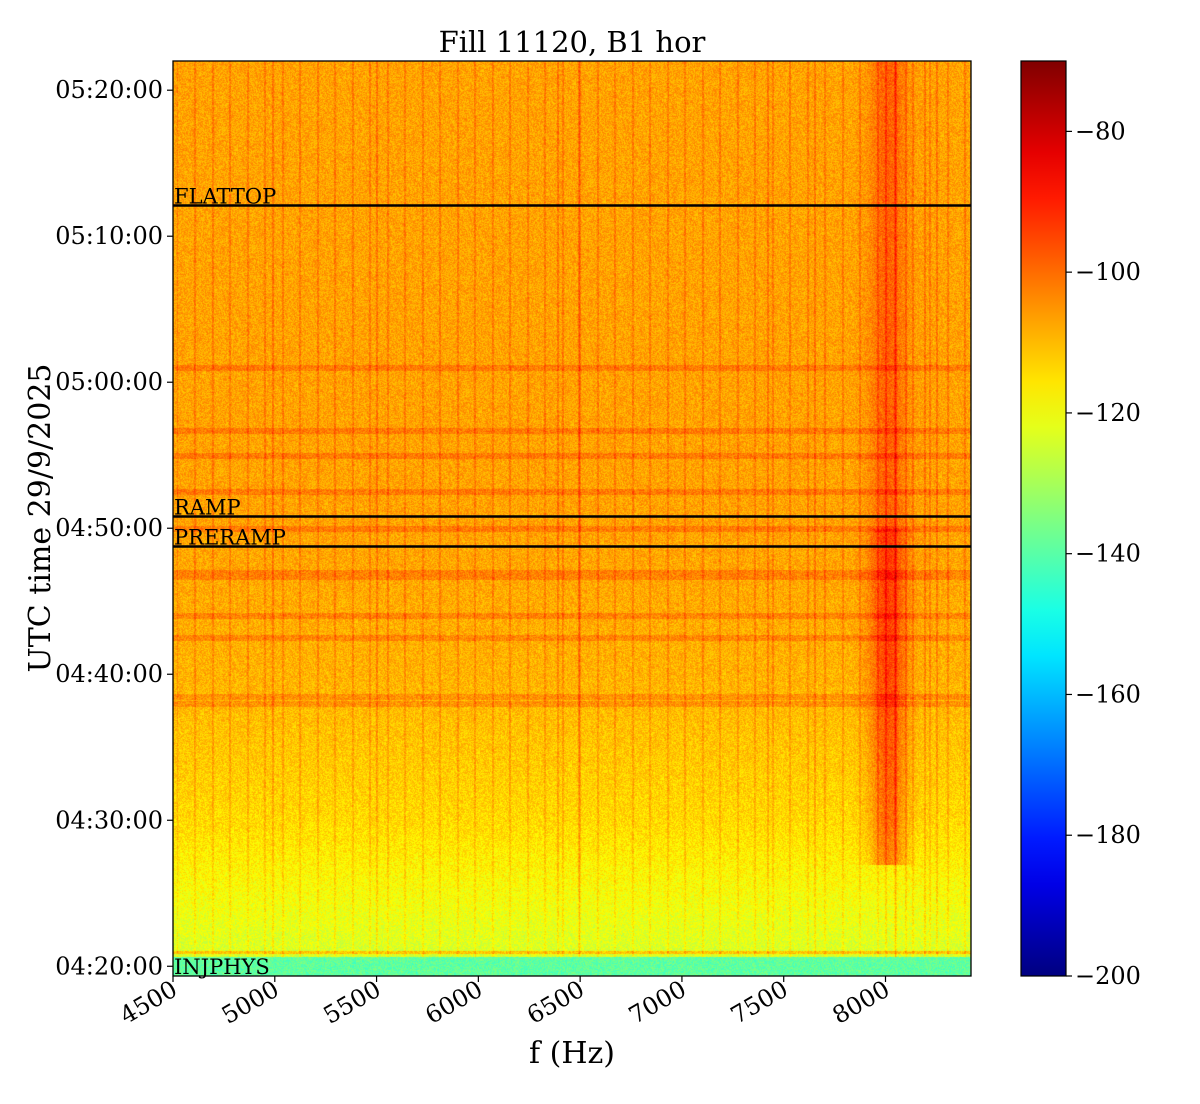 This screenshot has width=1200, height=1104. I want to click on colorbar: −80 −100 −120 −140 −160 −180 −200, so click(1080, 525).